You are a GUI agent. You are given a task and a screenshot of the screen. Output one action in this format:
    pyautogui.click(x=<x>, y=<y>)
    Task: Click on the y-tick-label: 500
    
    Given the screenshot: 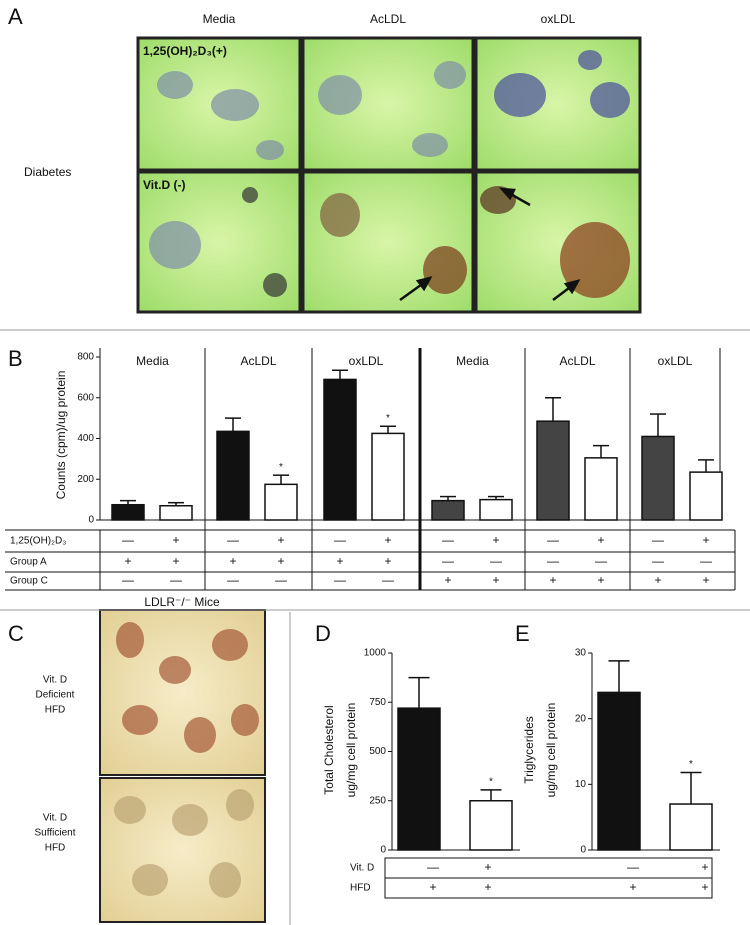 What is the action you would take?
    pyautogui.click(x=377, y=751)
    